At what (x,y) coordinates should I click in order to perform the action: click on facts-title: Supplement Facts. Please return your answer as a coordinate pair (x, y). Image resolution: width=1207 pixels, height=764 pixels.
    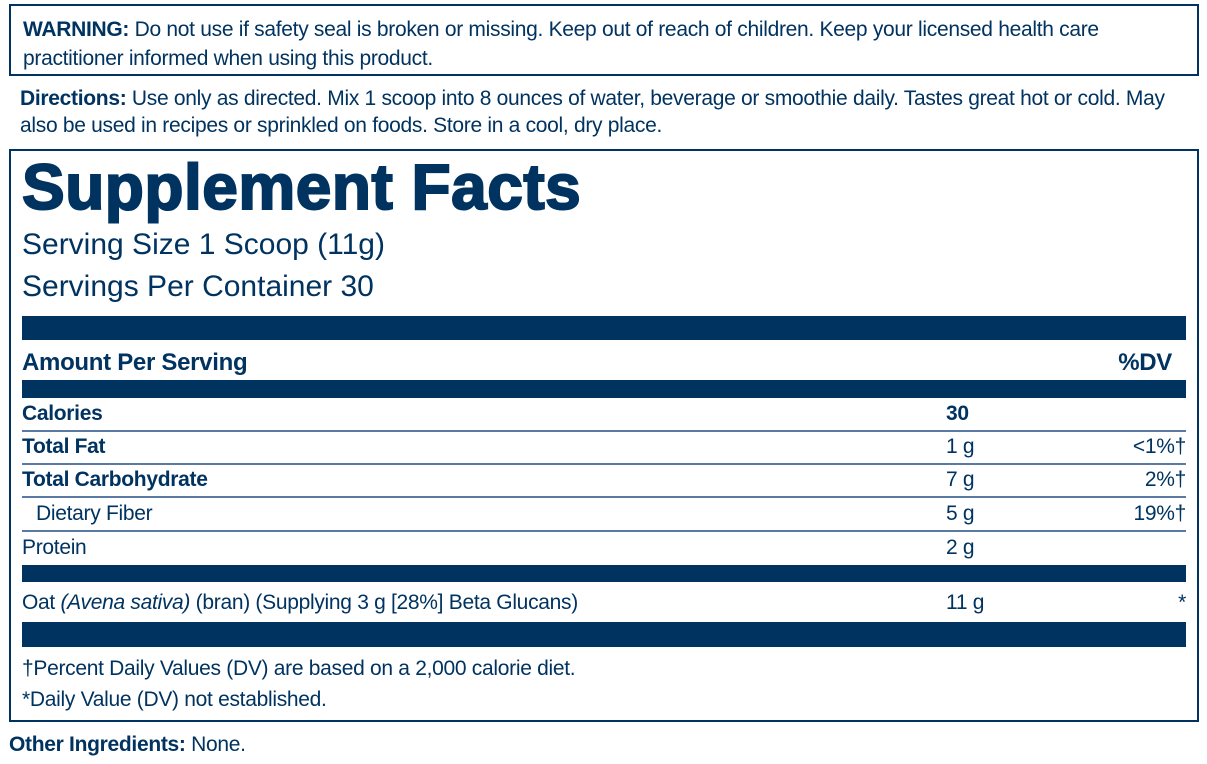
    Looking at the image, I should click on (301, 187).